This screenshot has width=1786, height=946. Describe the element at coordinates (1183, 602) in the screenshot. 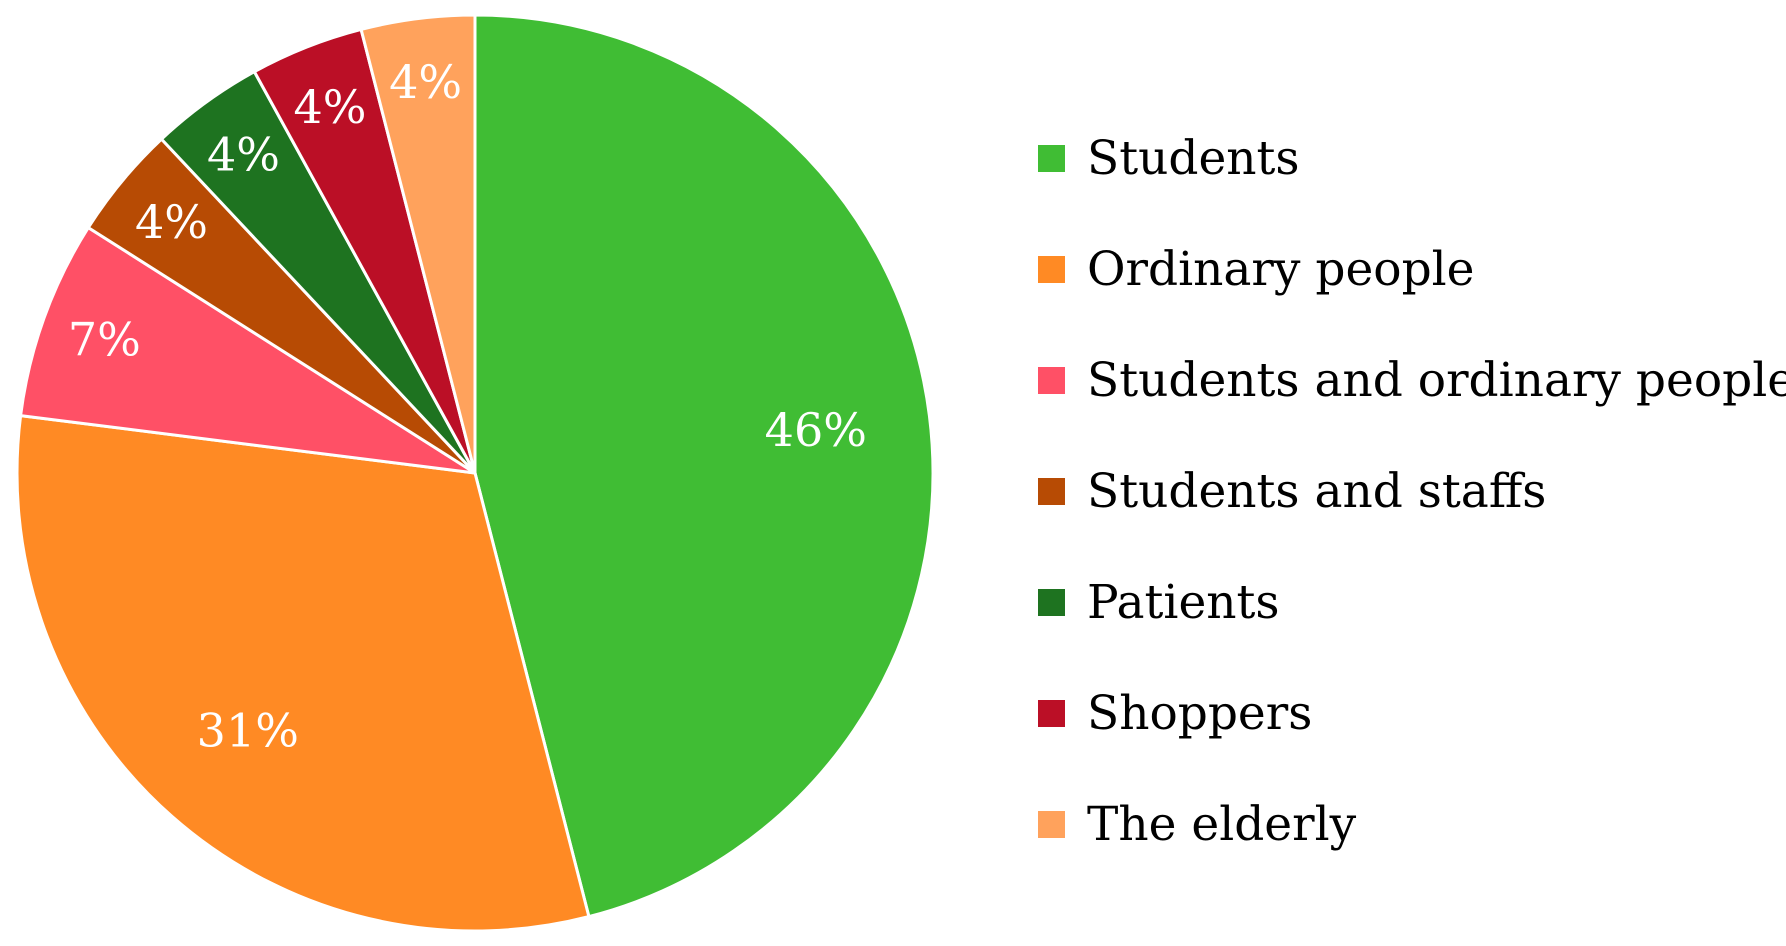

I see `legend-label-patients: Patients` at that location.